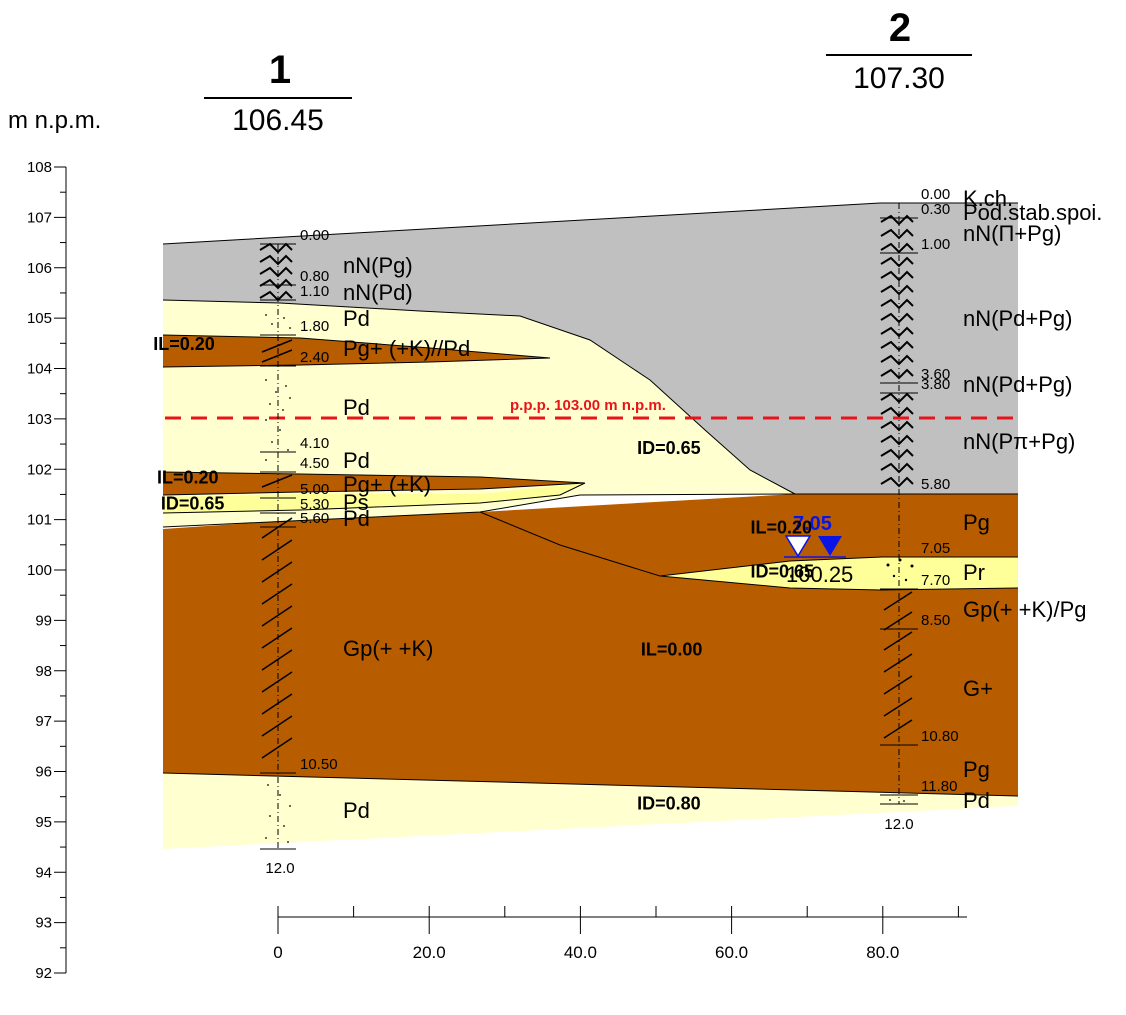 The image size is (1126, 1015). Describe the element at coordinates (1032, 212) in the screenshot. I see `soil-label: Pod.stab.spoi.` at that location.